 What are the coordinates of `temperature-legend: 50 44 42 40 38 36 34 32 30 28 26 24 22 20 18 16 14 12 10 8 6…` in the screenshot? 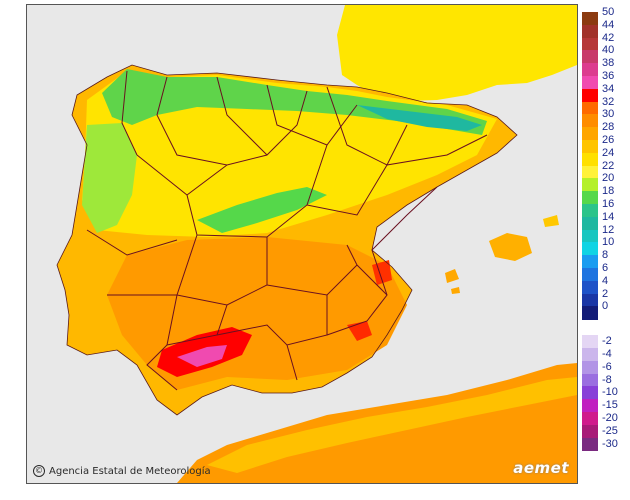 It's located at (606, 247).